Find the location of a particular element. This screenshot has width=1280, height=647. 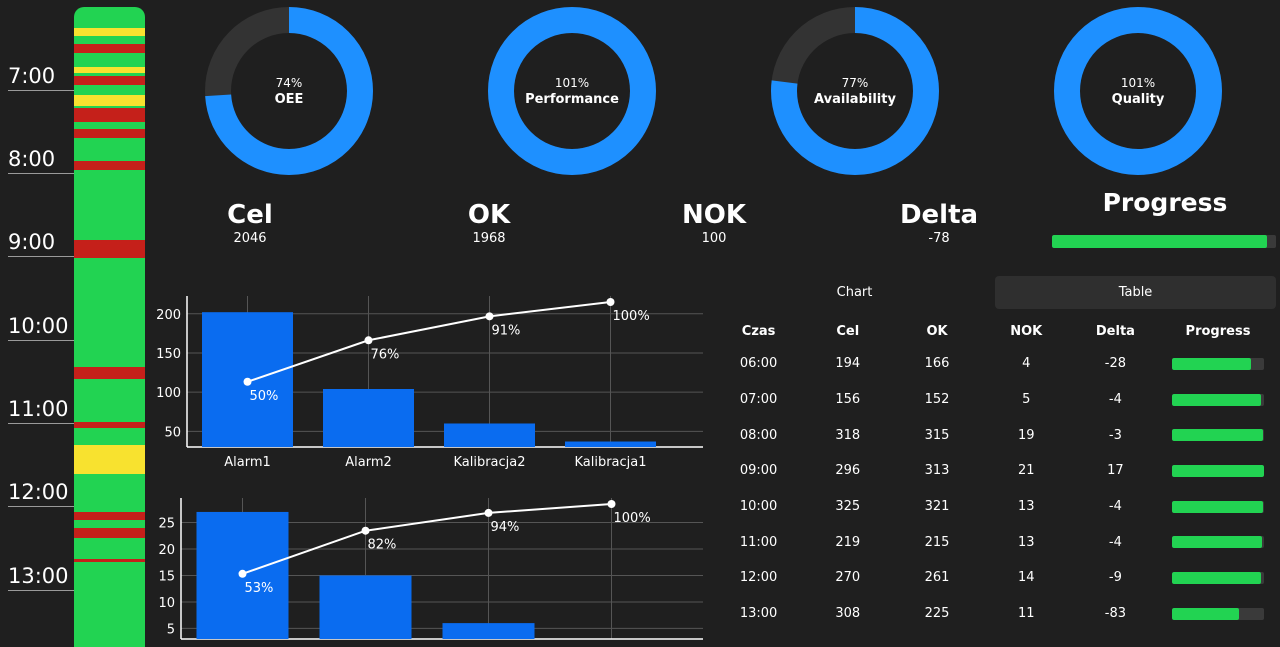

cell-ok: 166 is located at coordinates (937, 364).